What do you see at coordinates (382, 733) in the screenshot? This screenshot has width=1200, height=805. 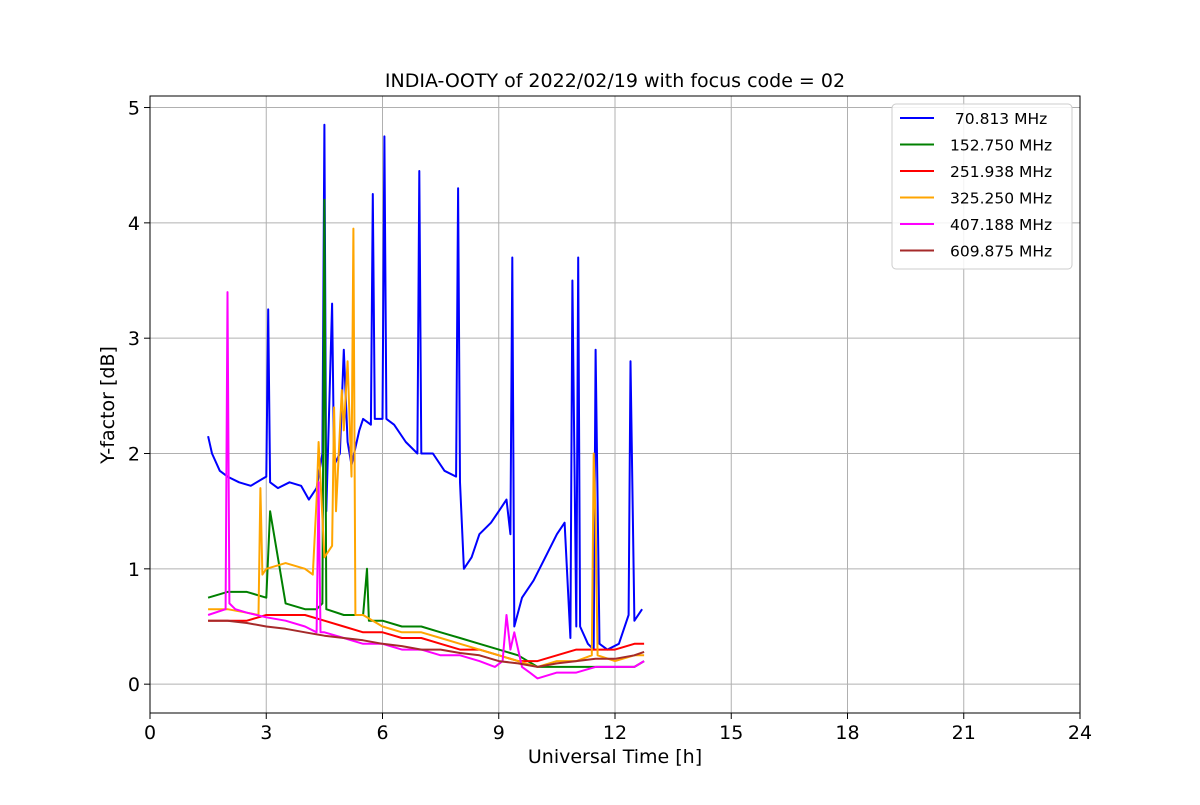 I see `x-tick-label: 6` at bounding box center [382, 733].